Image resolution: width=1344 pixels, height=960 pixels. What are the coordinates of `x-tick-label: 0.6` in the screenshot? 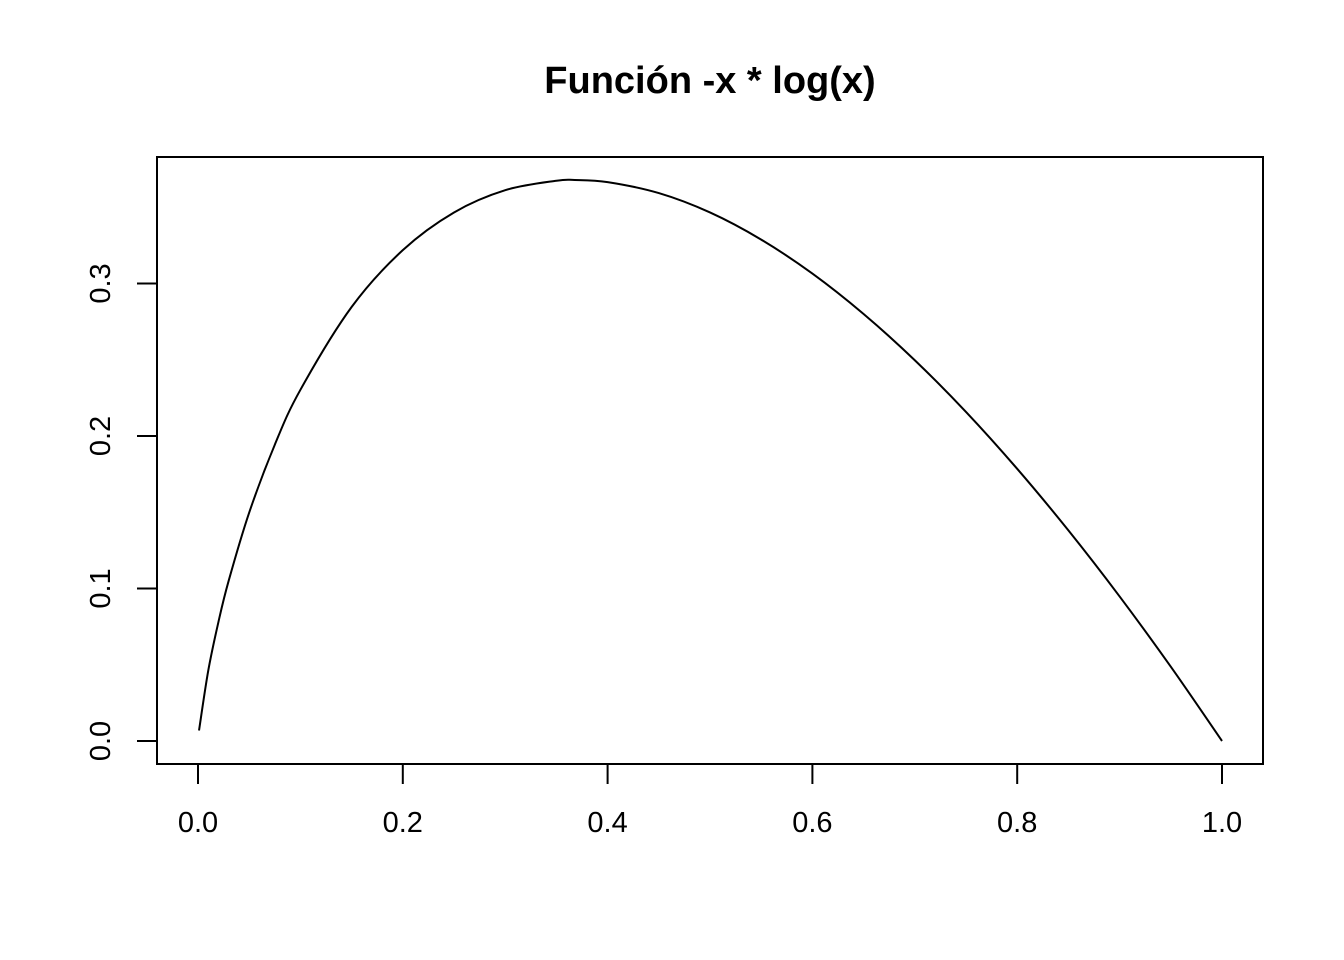 It's located at (812, 823).